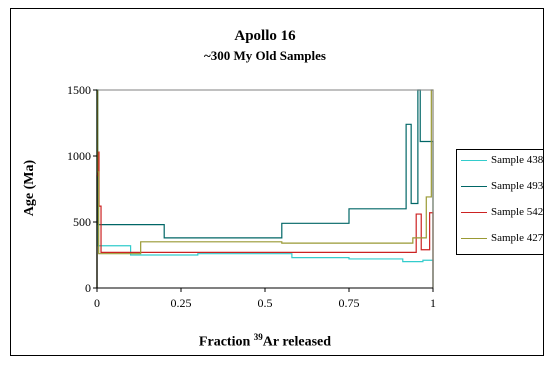  What do you see at coordinates (265, 303) in the screenshot?
I see `x-tick-label: 0.5` at bounding box center [265, 303].